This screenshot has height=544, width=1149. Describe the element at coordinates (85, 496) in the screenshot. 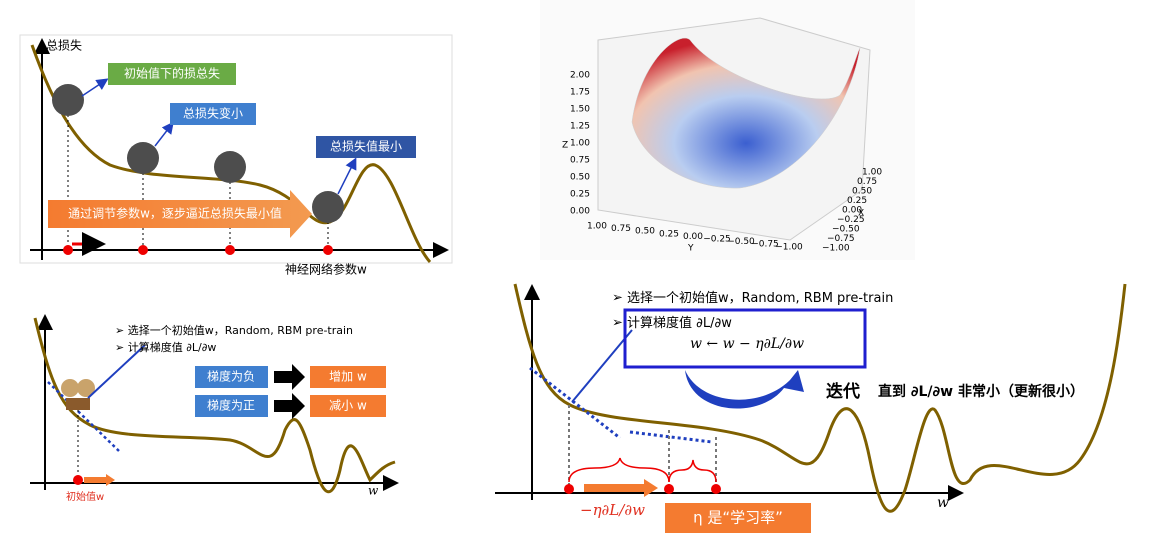

I see `start-label: 初始值w` at that location.